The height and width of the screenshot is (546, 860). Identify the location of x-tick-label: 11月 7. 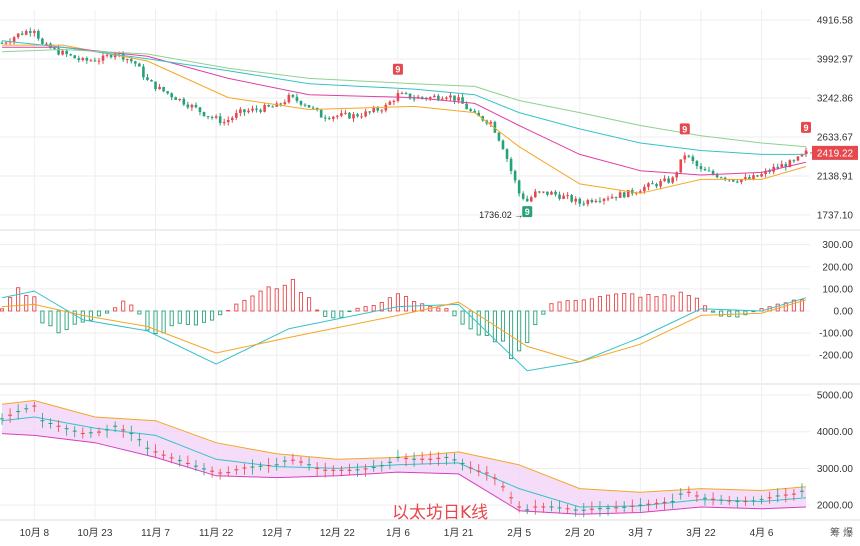
(155, 533).